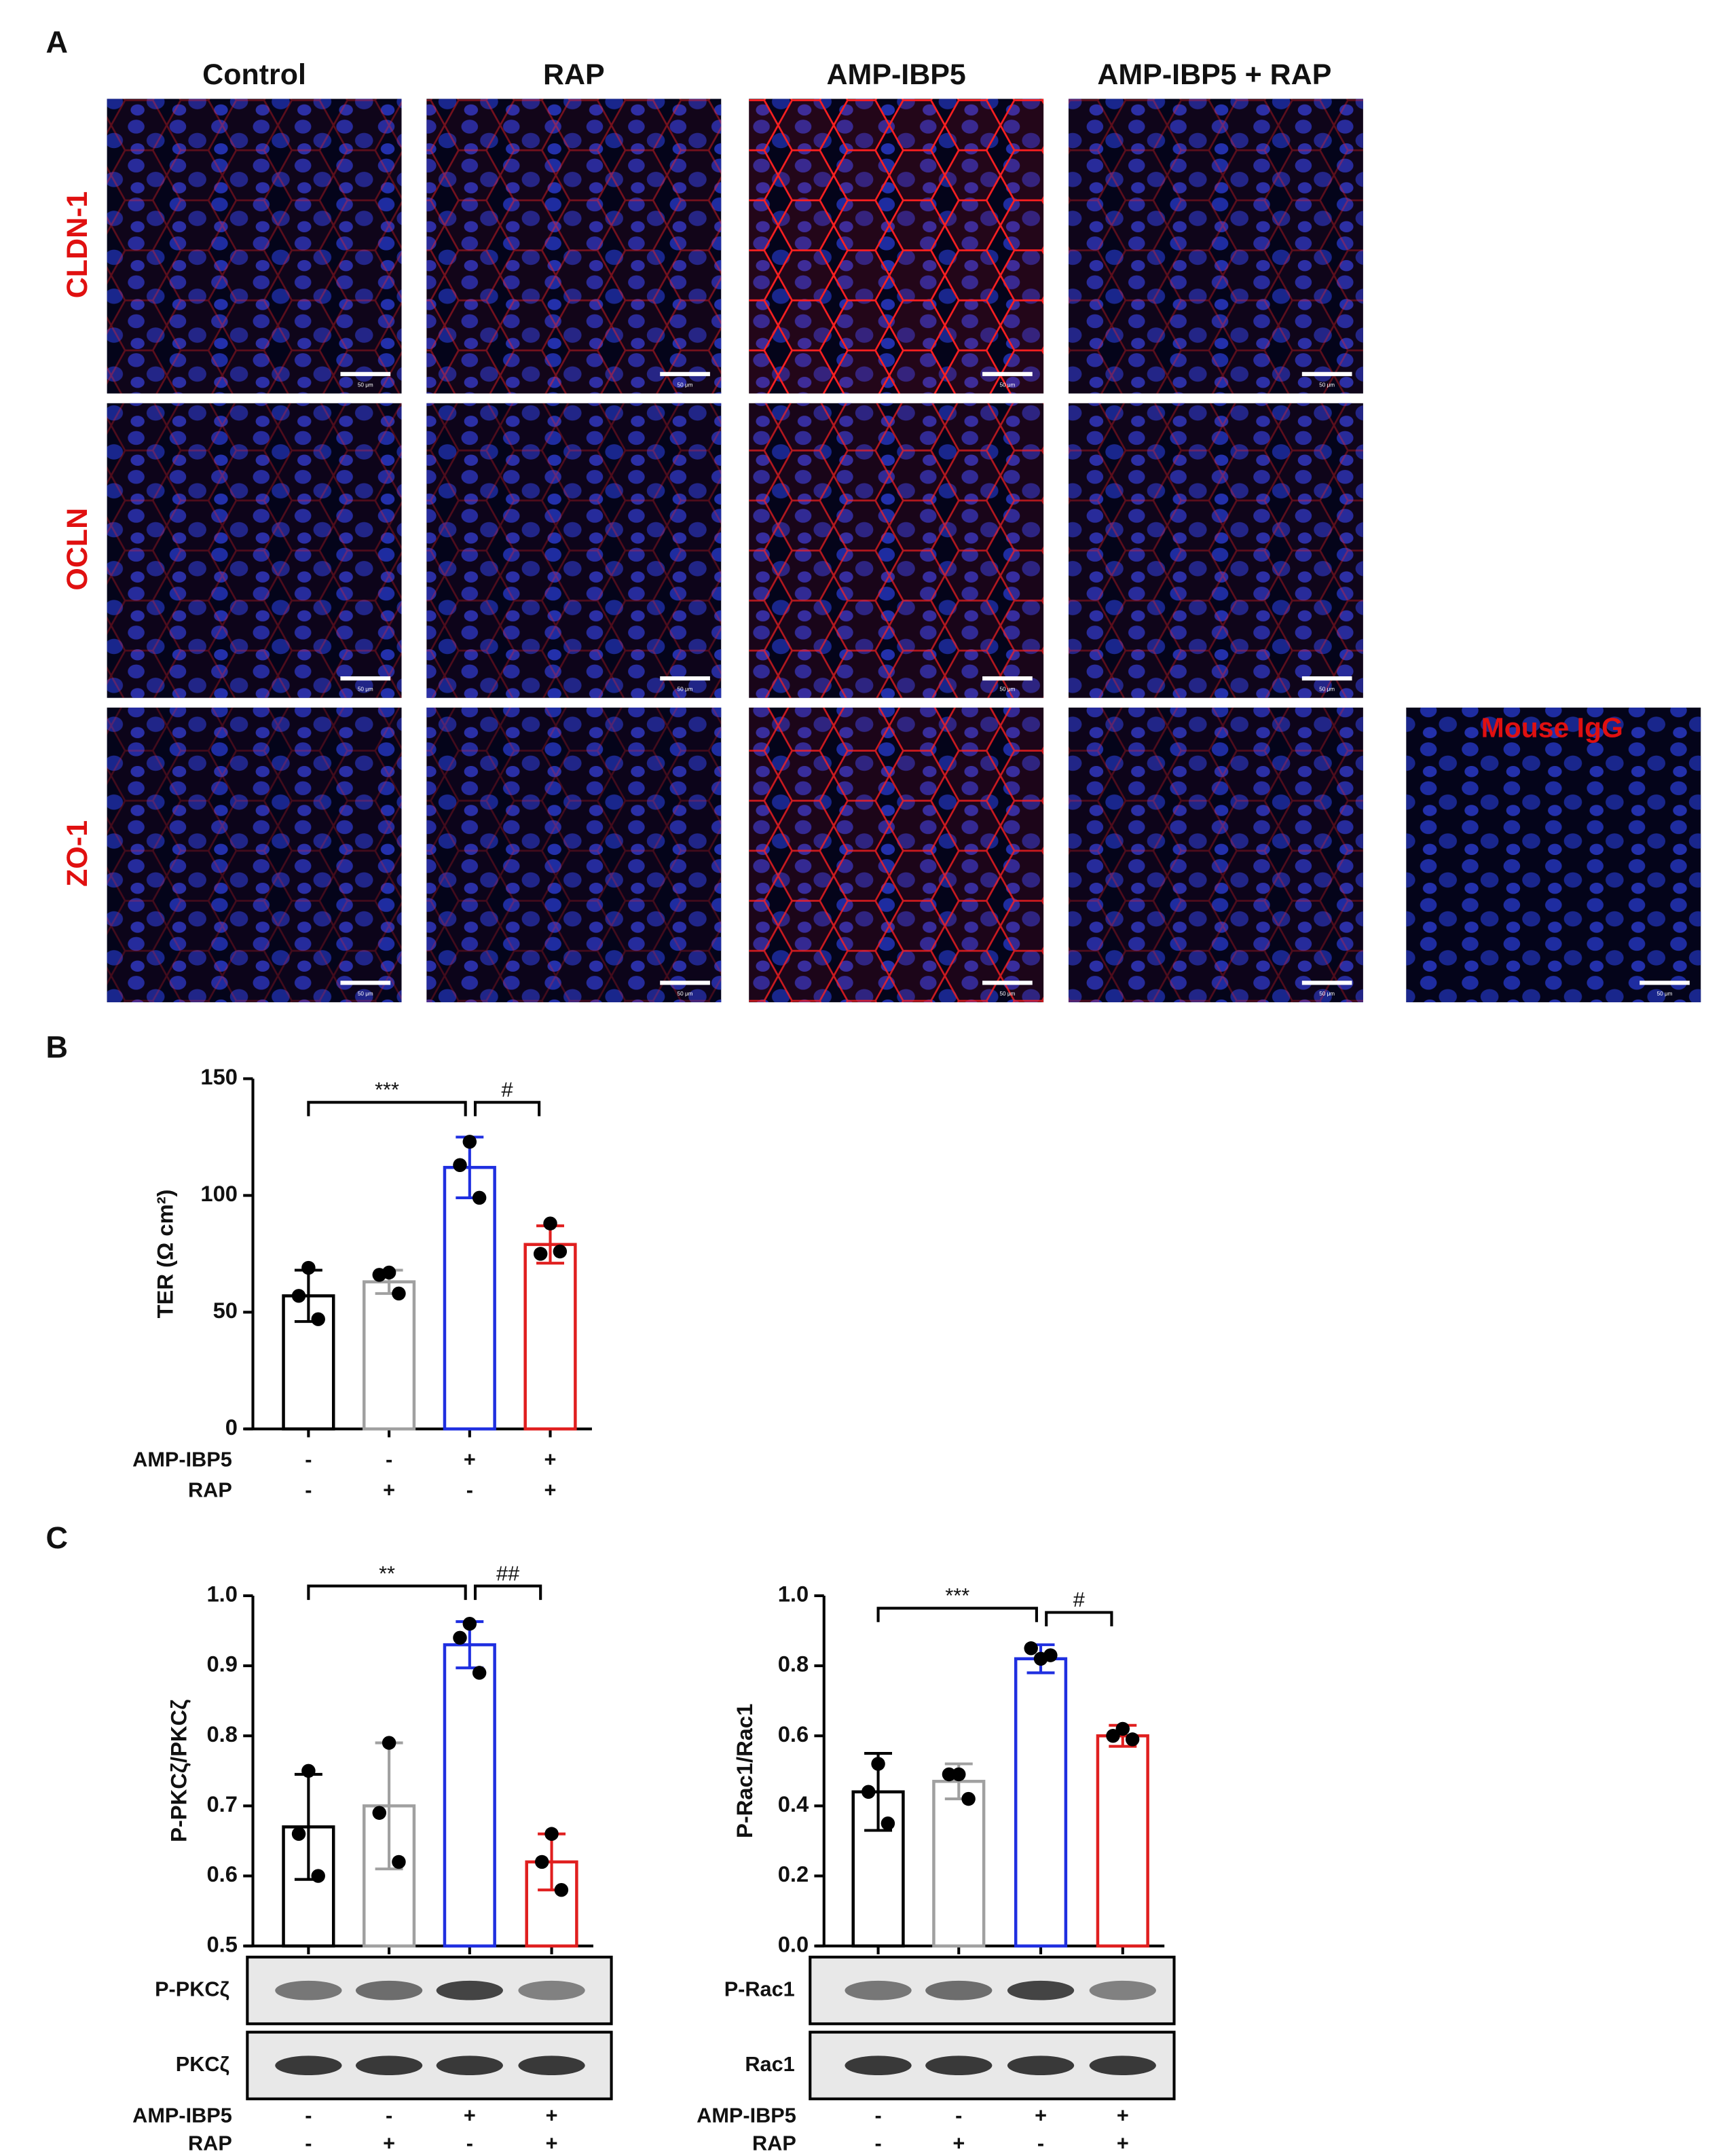 The height and width of the screenshot is (2156, 1723). I want to click on nuclei-stain, so click(1554, 855).